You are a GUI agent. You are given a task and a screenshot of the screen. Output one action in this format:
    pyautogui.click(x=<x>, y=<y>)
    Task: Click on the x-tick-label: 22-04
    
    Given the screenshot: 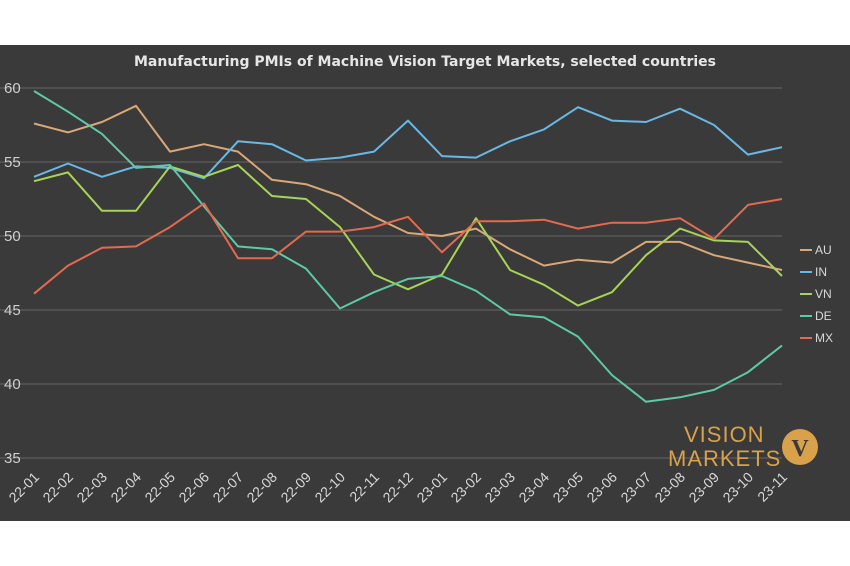 What is the action you would take?
    pyautogui.click(x=125, y=487)
    